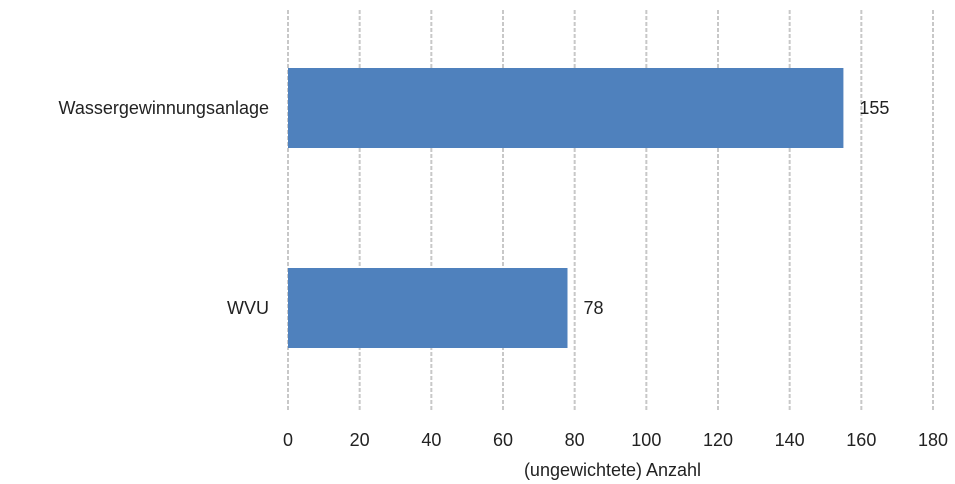 Image resolution: width=955 pixels, height=484 pixels. What do you see at coordinates (248, 308) in the screenshot?
I see `category-label: WVU` at bounding box center [248, 308].